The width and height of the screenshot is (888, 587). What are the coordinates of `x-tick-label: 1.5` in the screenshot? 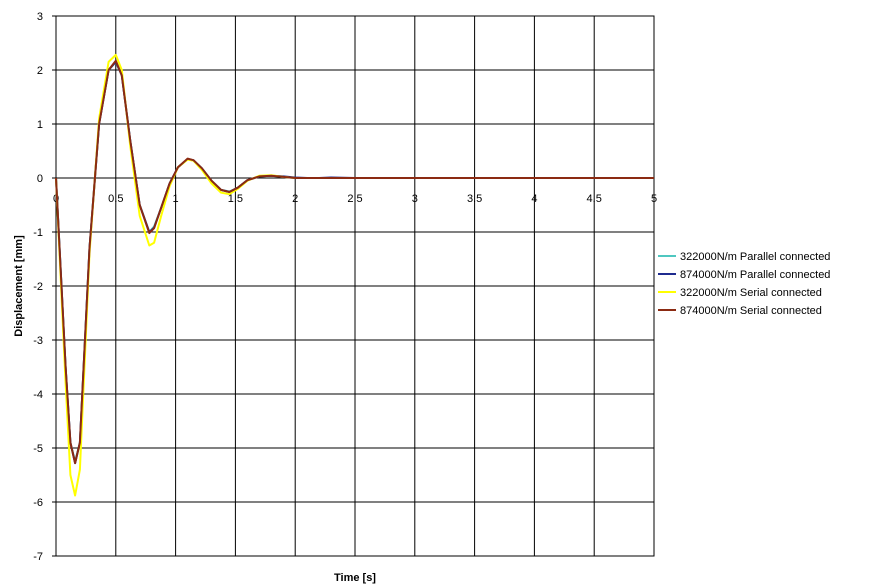 It's located at (235, 199).